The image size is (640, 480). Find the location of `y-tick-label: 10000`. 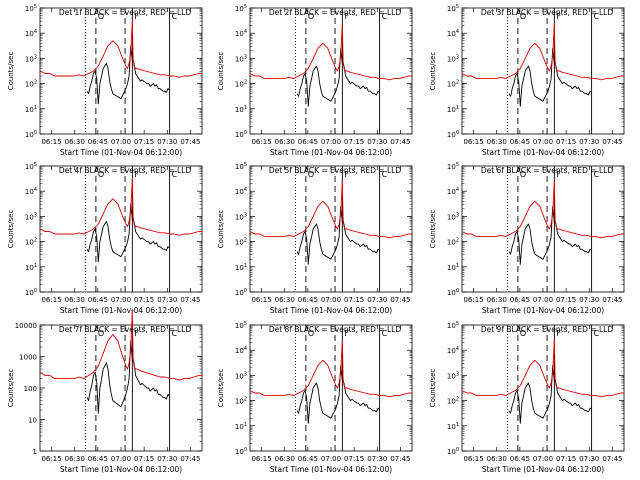

y-tick-label: 10000 is located at coordinates (26, 326).